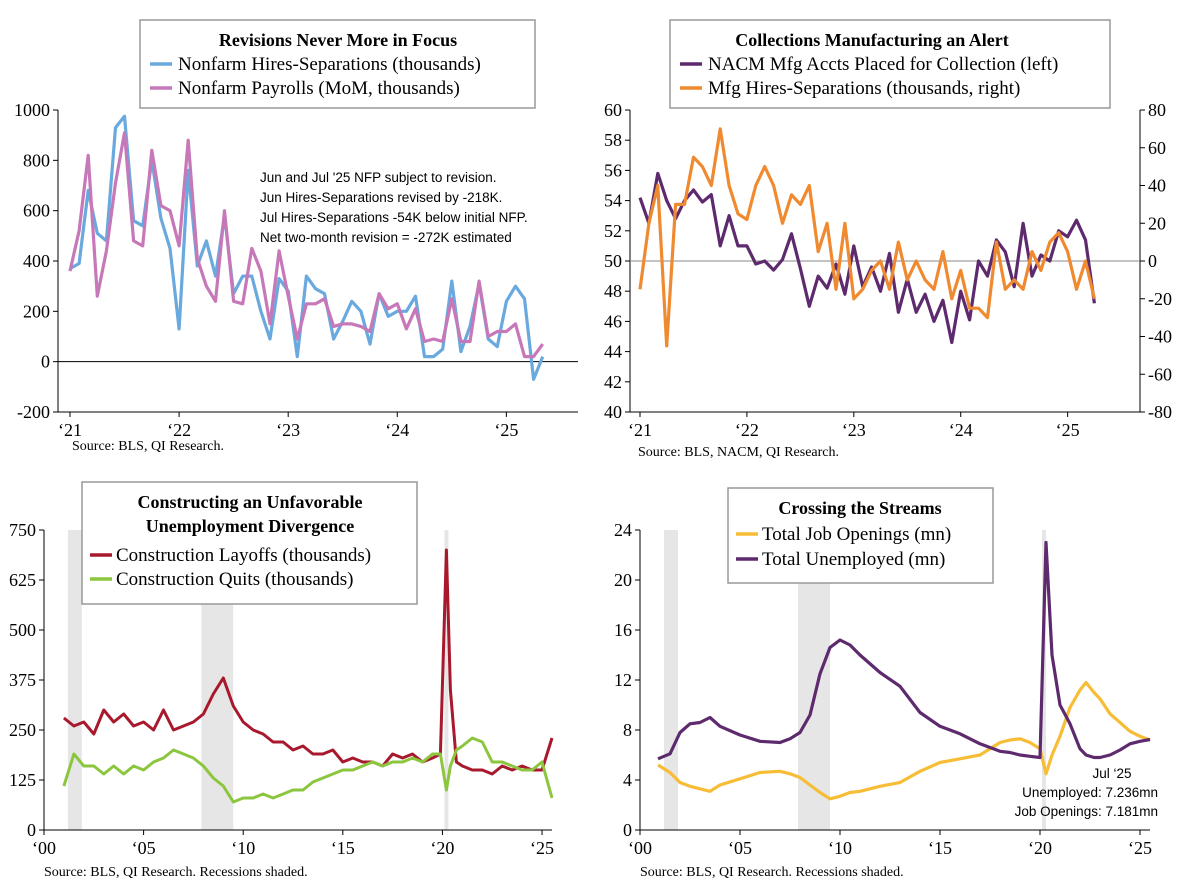  Describe the element at coordinates (1157, 223) in the screenshot. I see `y-tick-label-right: 20` at that location.